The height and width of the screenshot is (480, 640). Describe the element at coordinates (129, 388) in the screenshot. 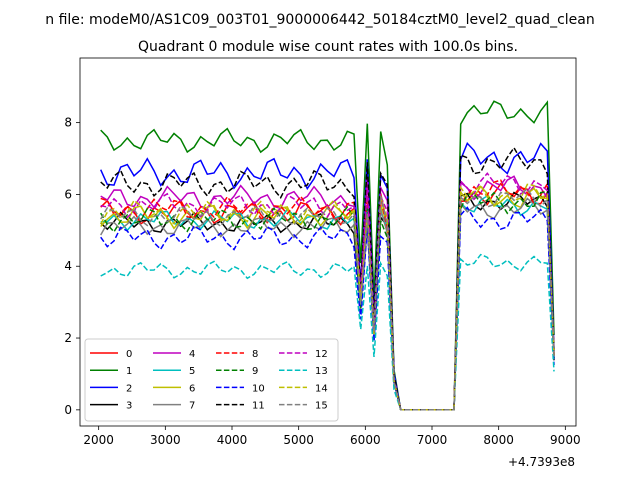

I see `legend-label-2: 2` at that location.